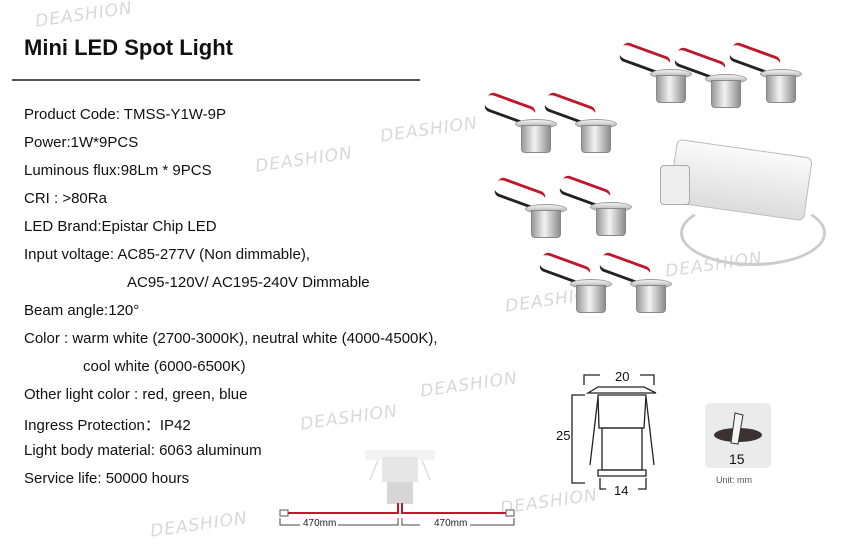 This screenshot has width=850, height=546. Describe the element at coordinates (563, 435) in the screenshot. I see `dimension-height: 25` at that location.